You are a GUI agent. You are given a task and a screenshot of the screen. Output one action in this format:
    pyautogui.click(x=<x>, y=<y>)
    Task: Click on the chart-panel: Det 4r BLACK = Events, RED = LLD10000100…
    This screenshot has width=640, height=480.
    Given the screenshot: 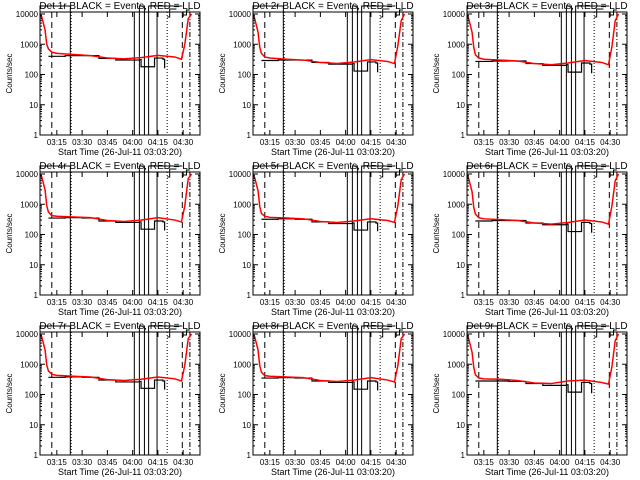 What is the action you would take?
    pyautogui.click(x=103, y=239)
    